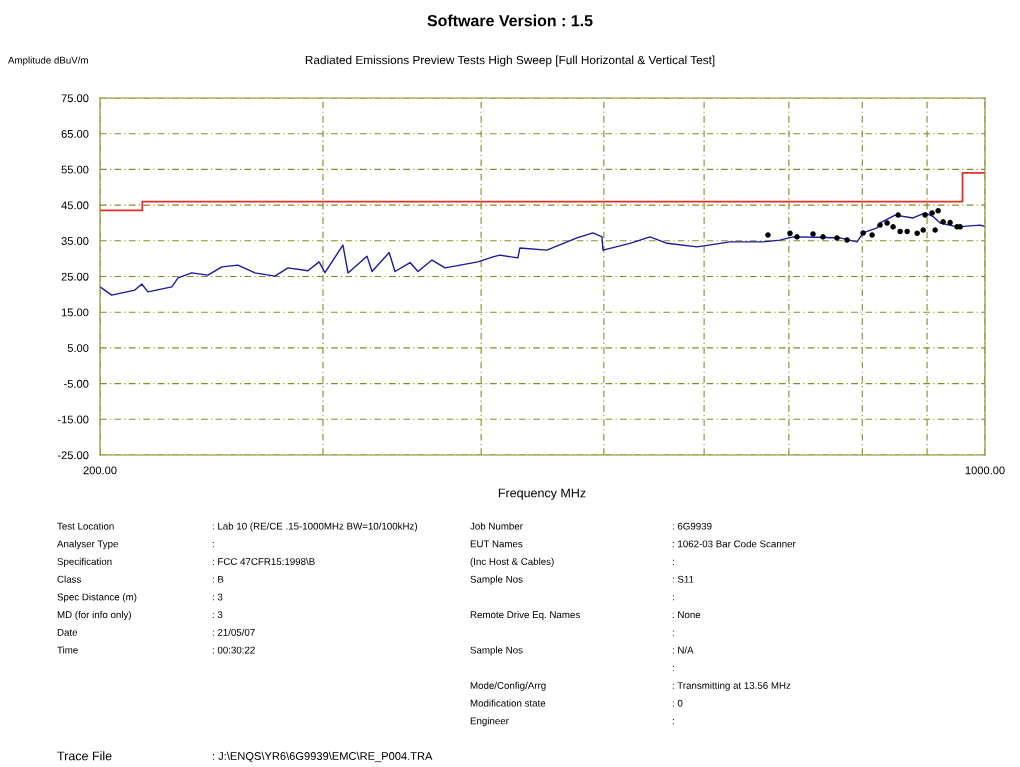  I want to click on y-axis-title: Amplitude dBuV/m, so click(48, 61).